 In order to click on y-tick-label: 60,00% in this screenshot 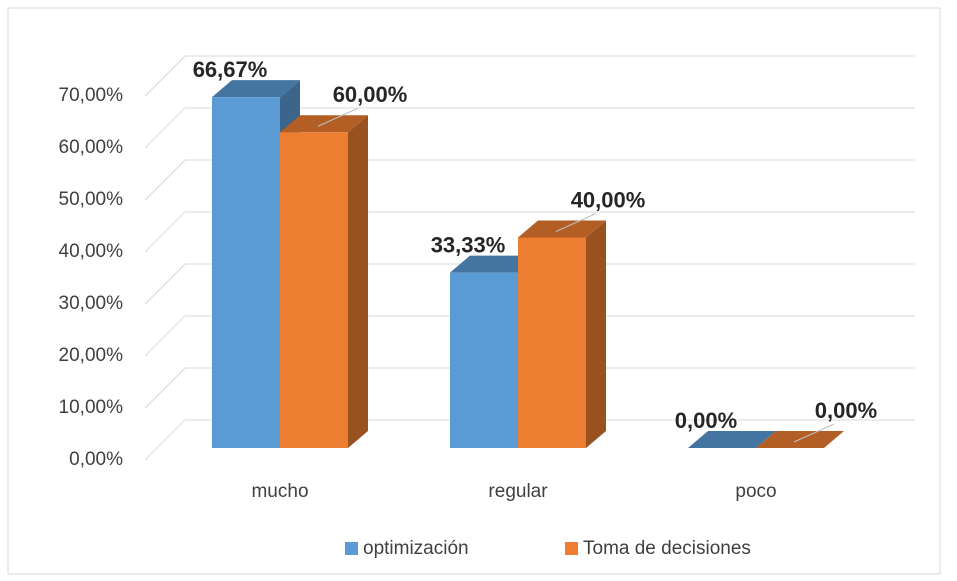, I will do `click(91, 147)`.